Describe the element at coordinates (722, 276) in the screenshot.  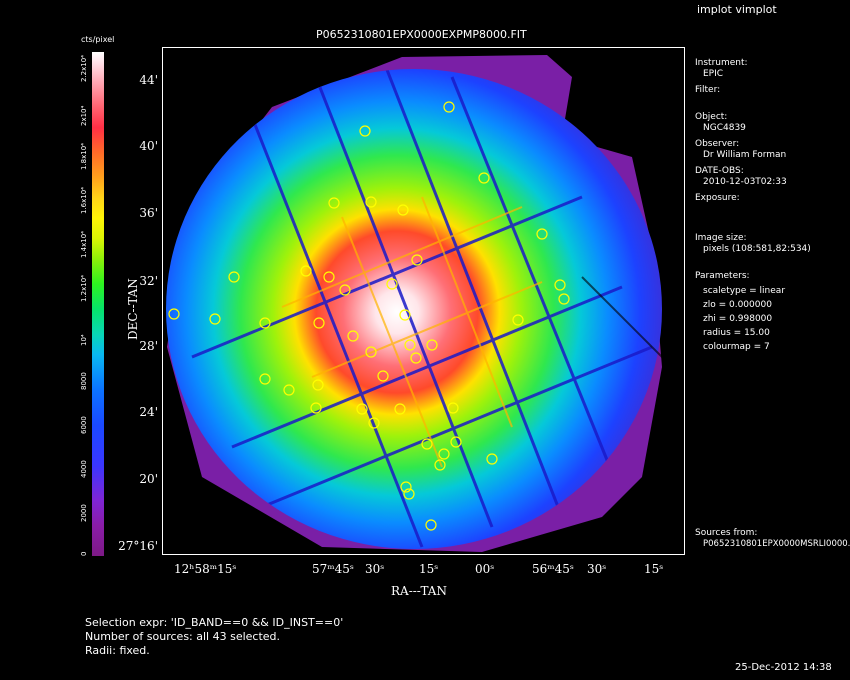
I see `parameters-label: Parameters:` at that location.